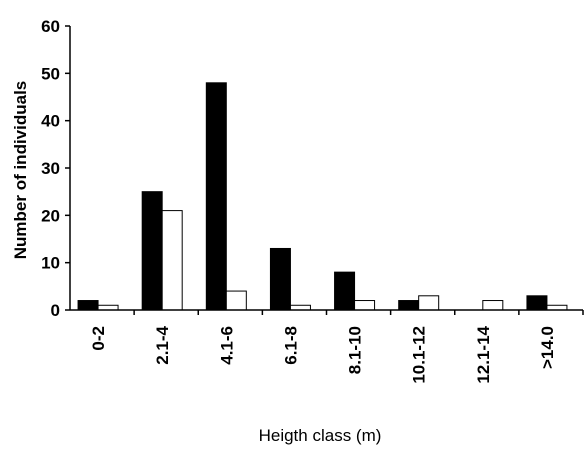  I want to click on y-tick-label: 20, so click(50, 215).